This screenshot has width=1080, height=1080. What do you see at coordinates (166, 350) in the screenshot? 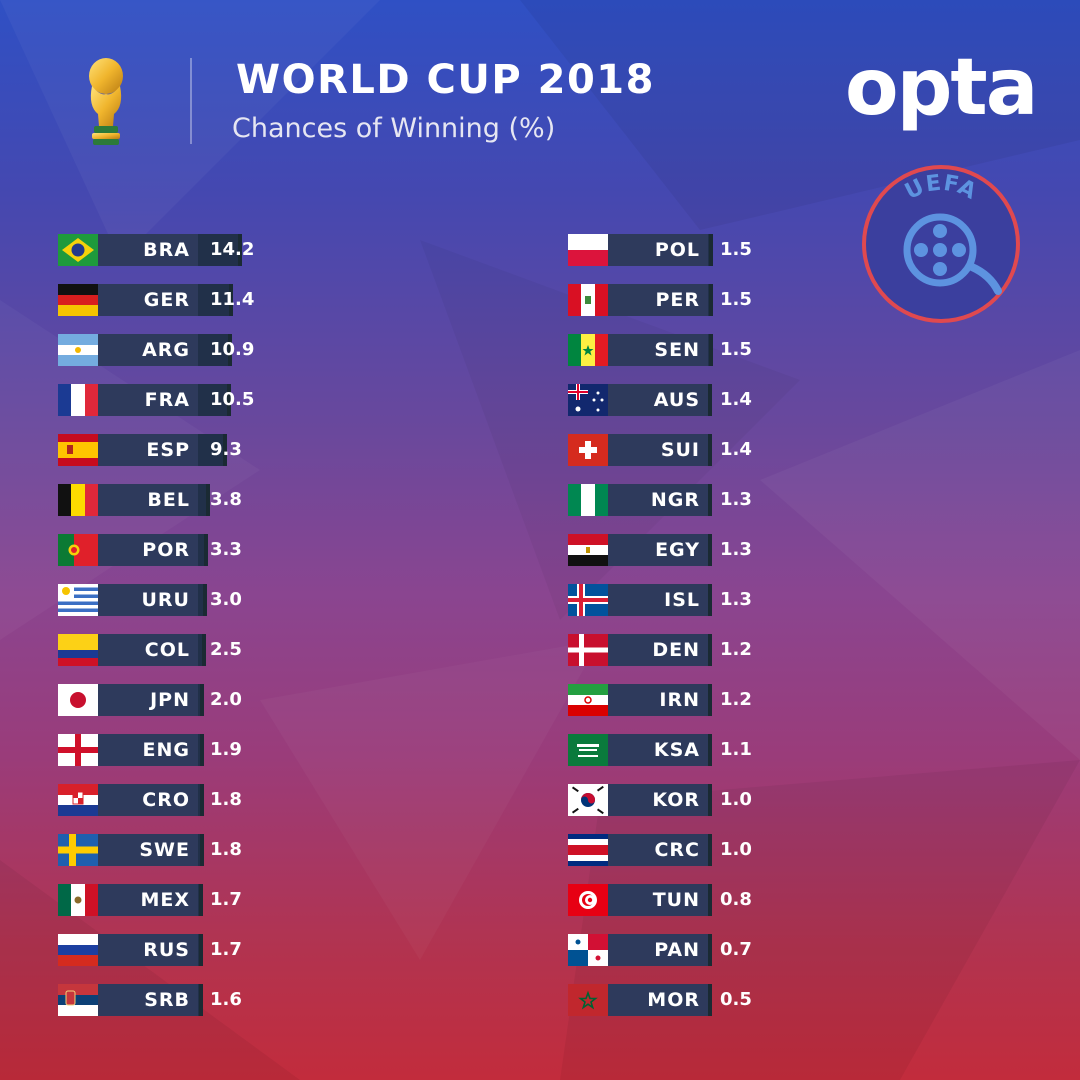
I see `country-code-label: ARG` at bounding box center [166, 350].